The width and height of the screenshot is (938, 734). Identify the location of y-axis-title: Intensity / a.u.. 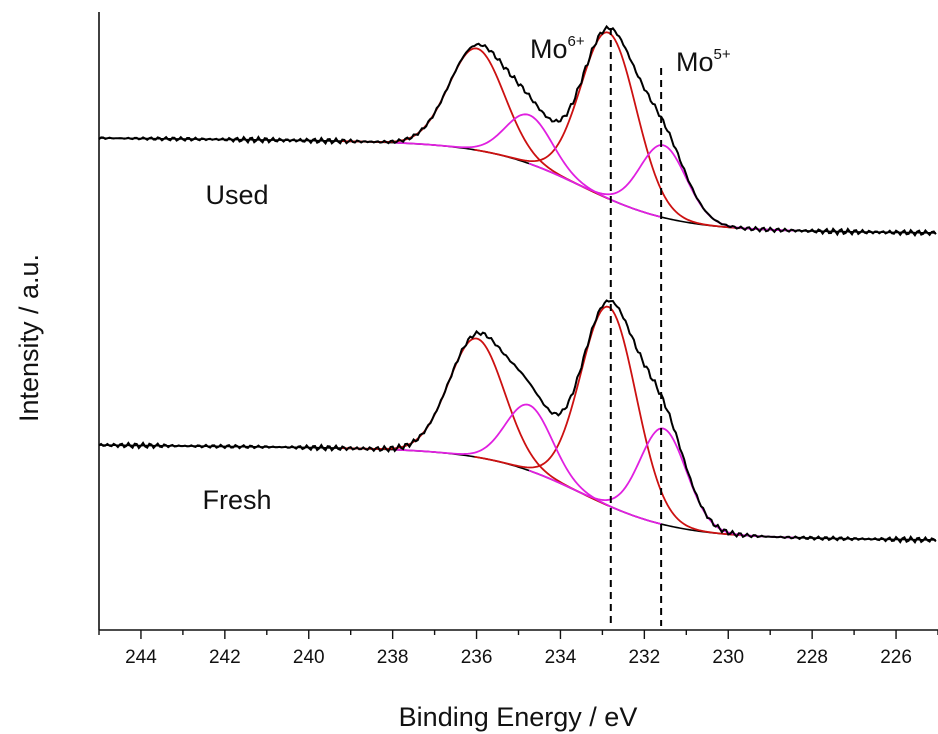
(29, 338).